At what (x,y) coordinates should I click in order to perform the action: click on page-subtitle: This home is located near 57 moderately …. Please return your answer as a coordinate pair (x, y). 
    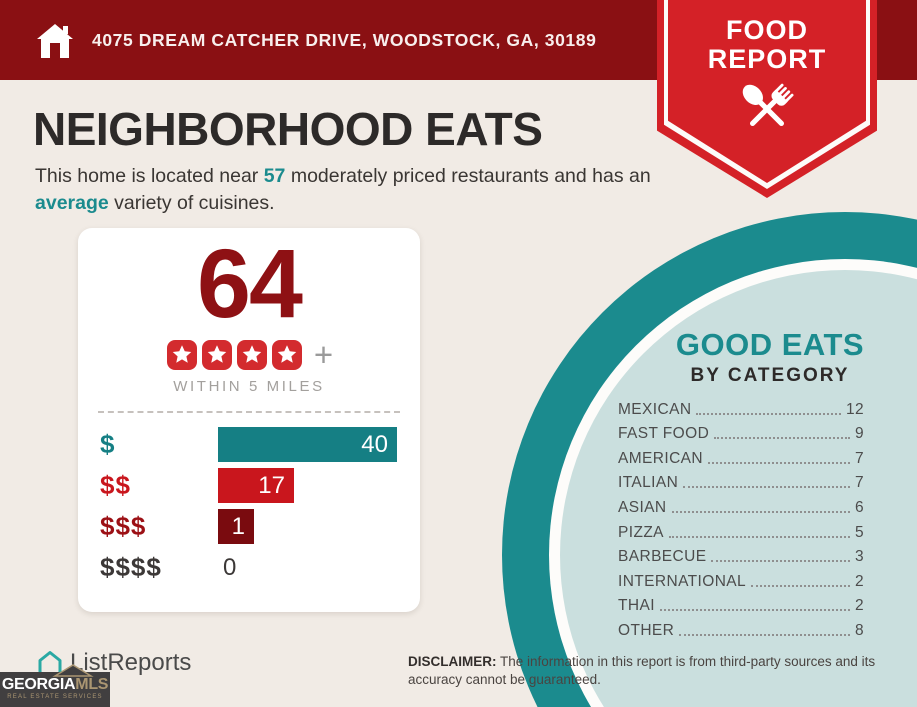
    Looking at the image, I should click on (347, 190).